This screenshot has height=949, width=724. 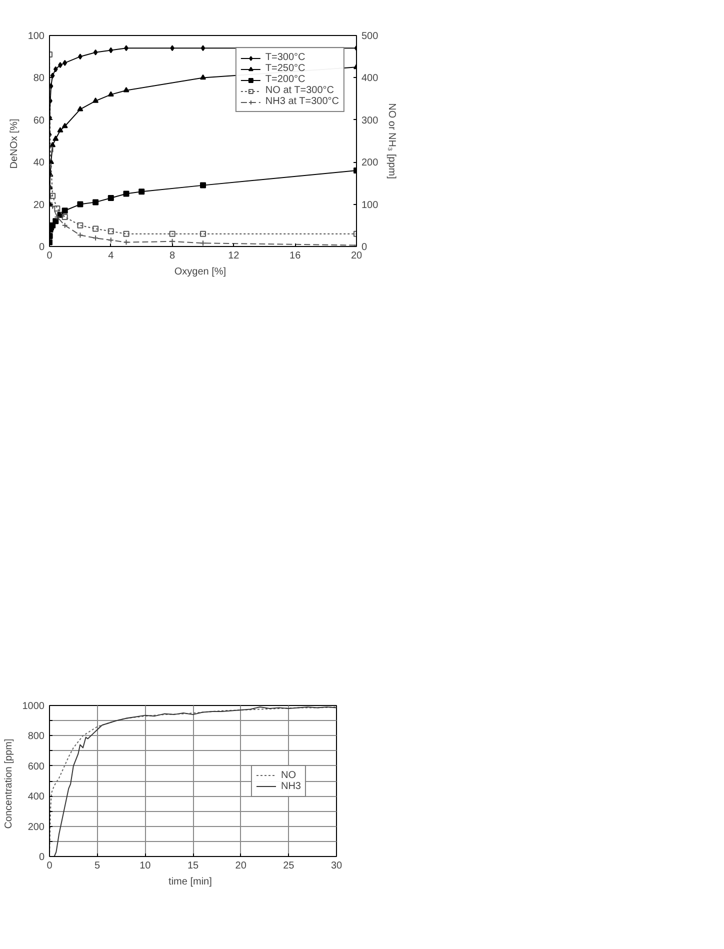 I want to click on legend-label: T=300°C, so click(x=285, y=57).